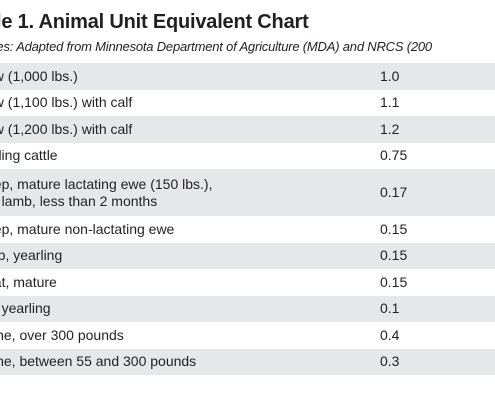 This screenshot has width=495, height=400. I want to click on animal-type-cell: ow (1,100 lbs.) with calf, so click(170, 102).